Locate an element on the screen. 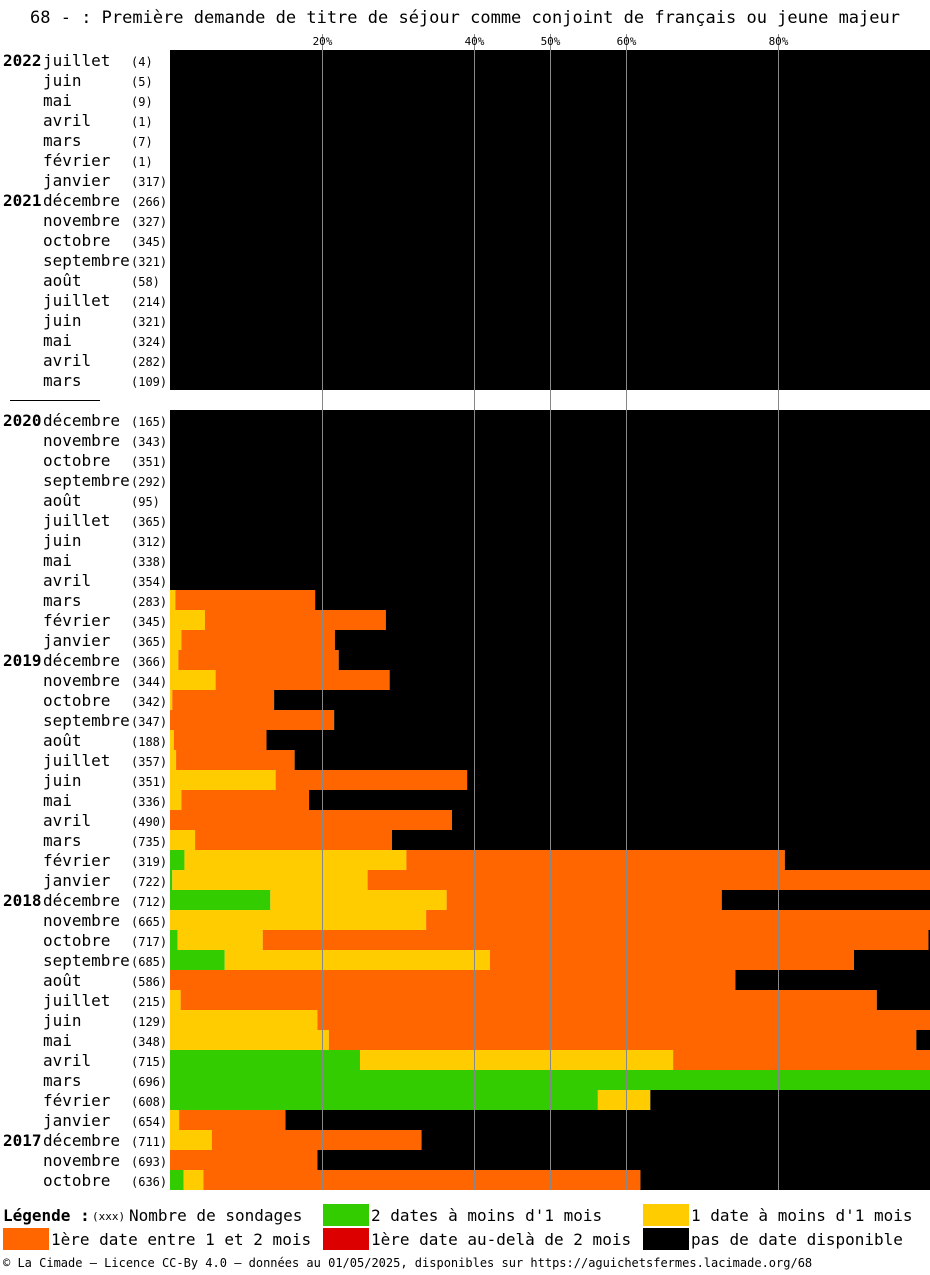  count-label: (351) is located at coordinates (149, 462).